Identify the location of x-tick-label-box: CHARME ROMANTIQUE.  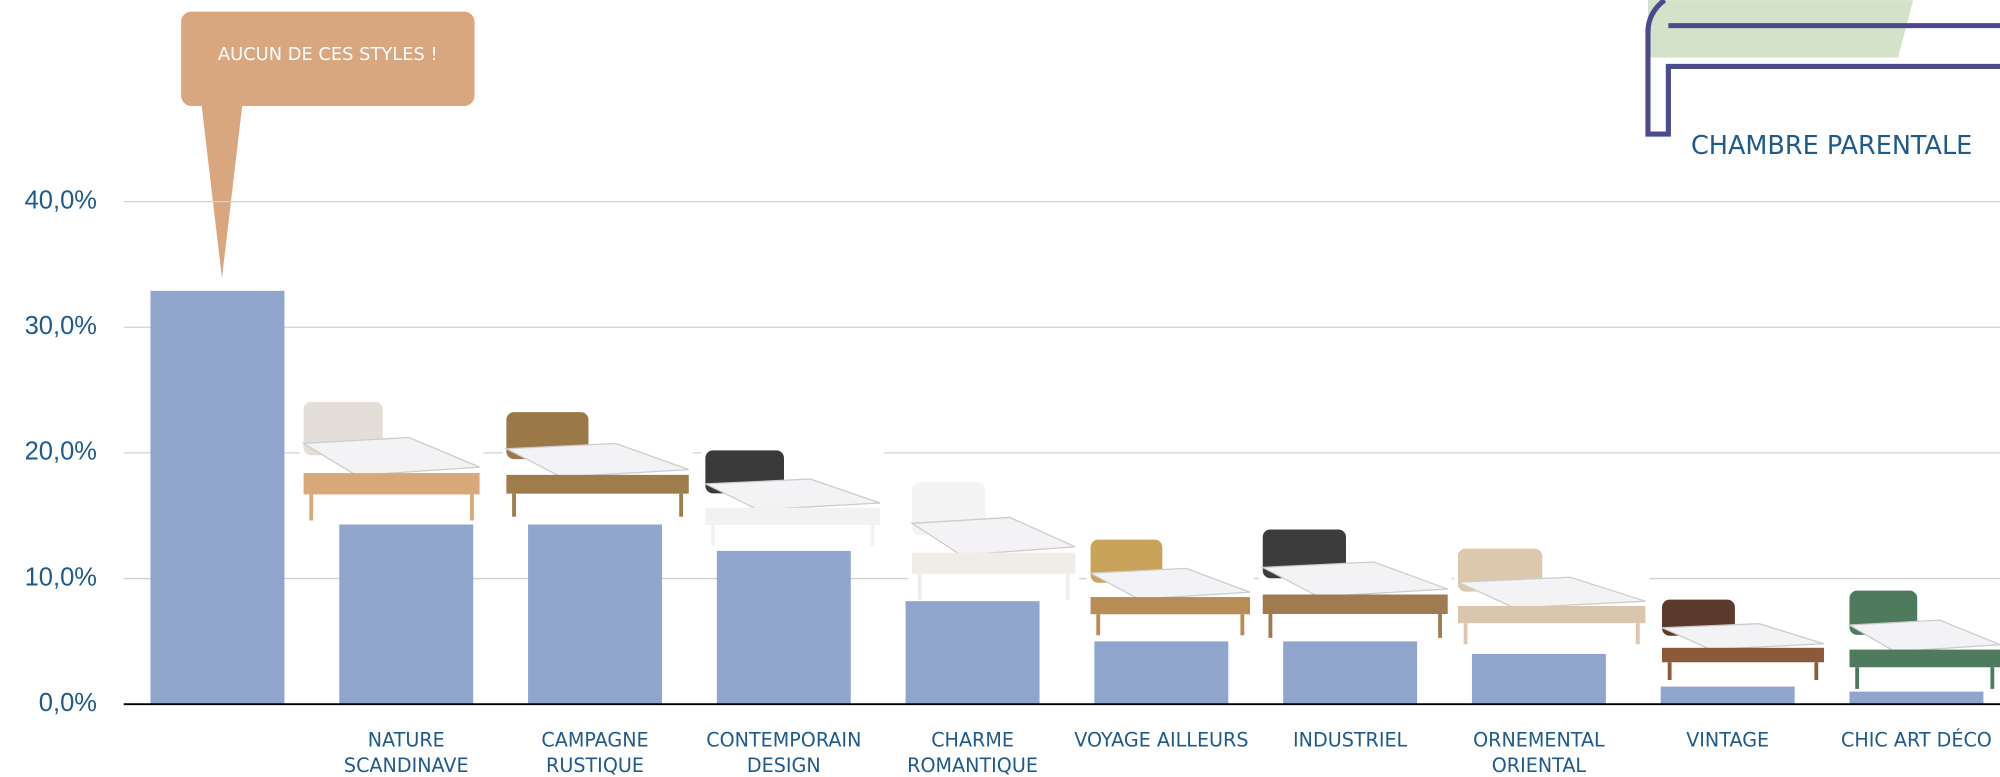
(972, 752).